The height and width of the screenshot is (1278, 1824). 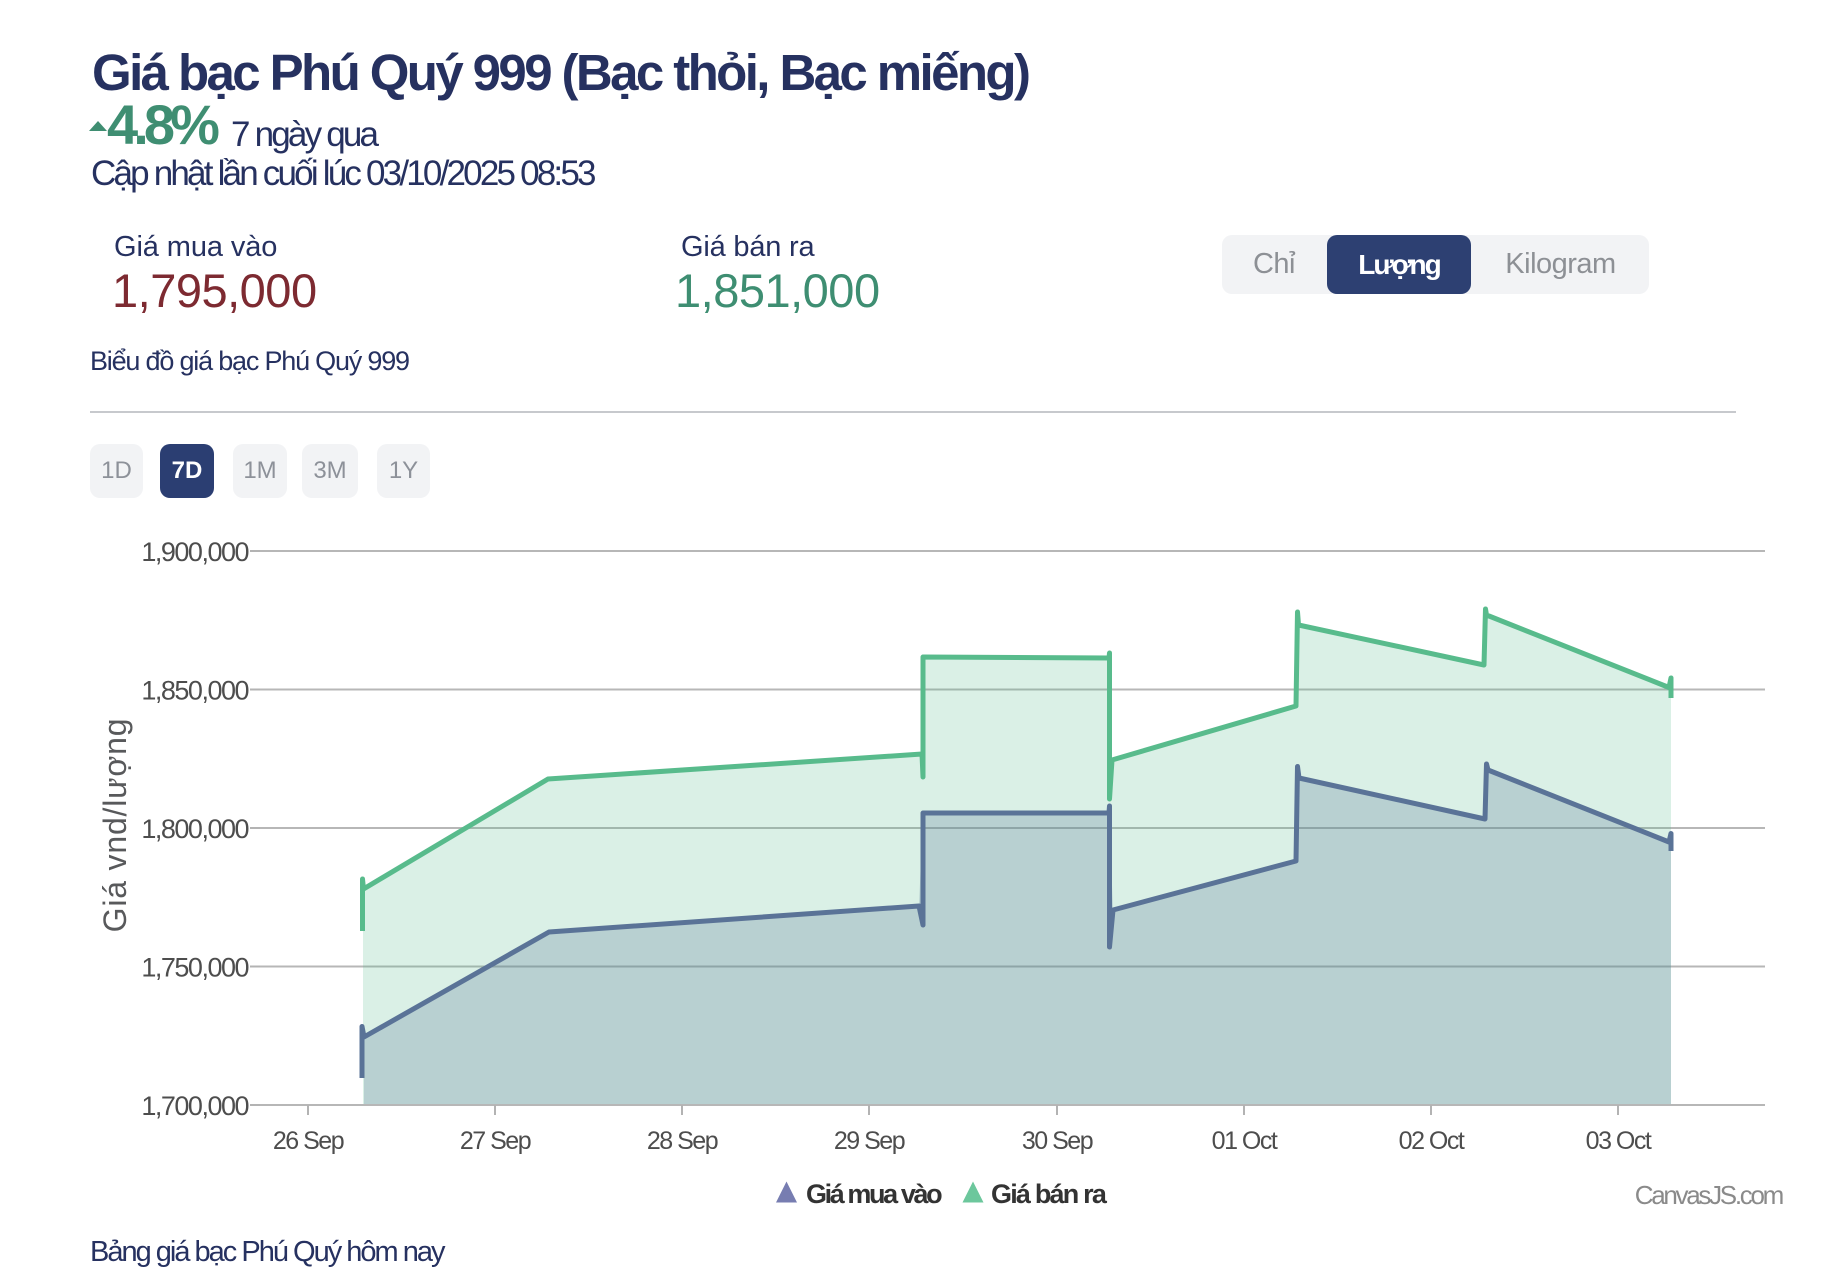 I want to click on svg-text: 1,800,000, so click(x=194, y=829).